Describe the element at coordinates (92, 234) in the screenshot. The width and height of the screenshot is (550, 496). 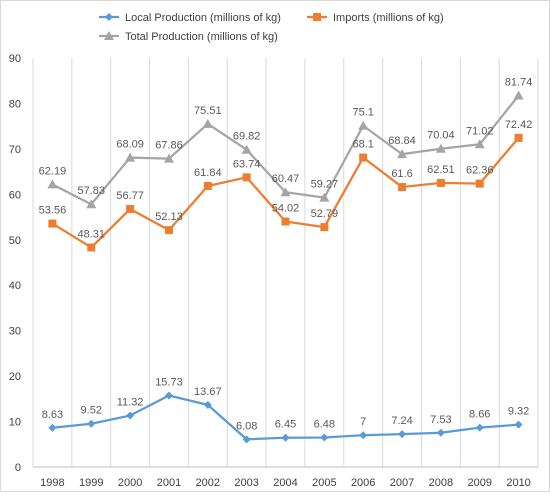
I see `data-label: 48.31` at that location.